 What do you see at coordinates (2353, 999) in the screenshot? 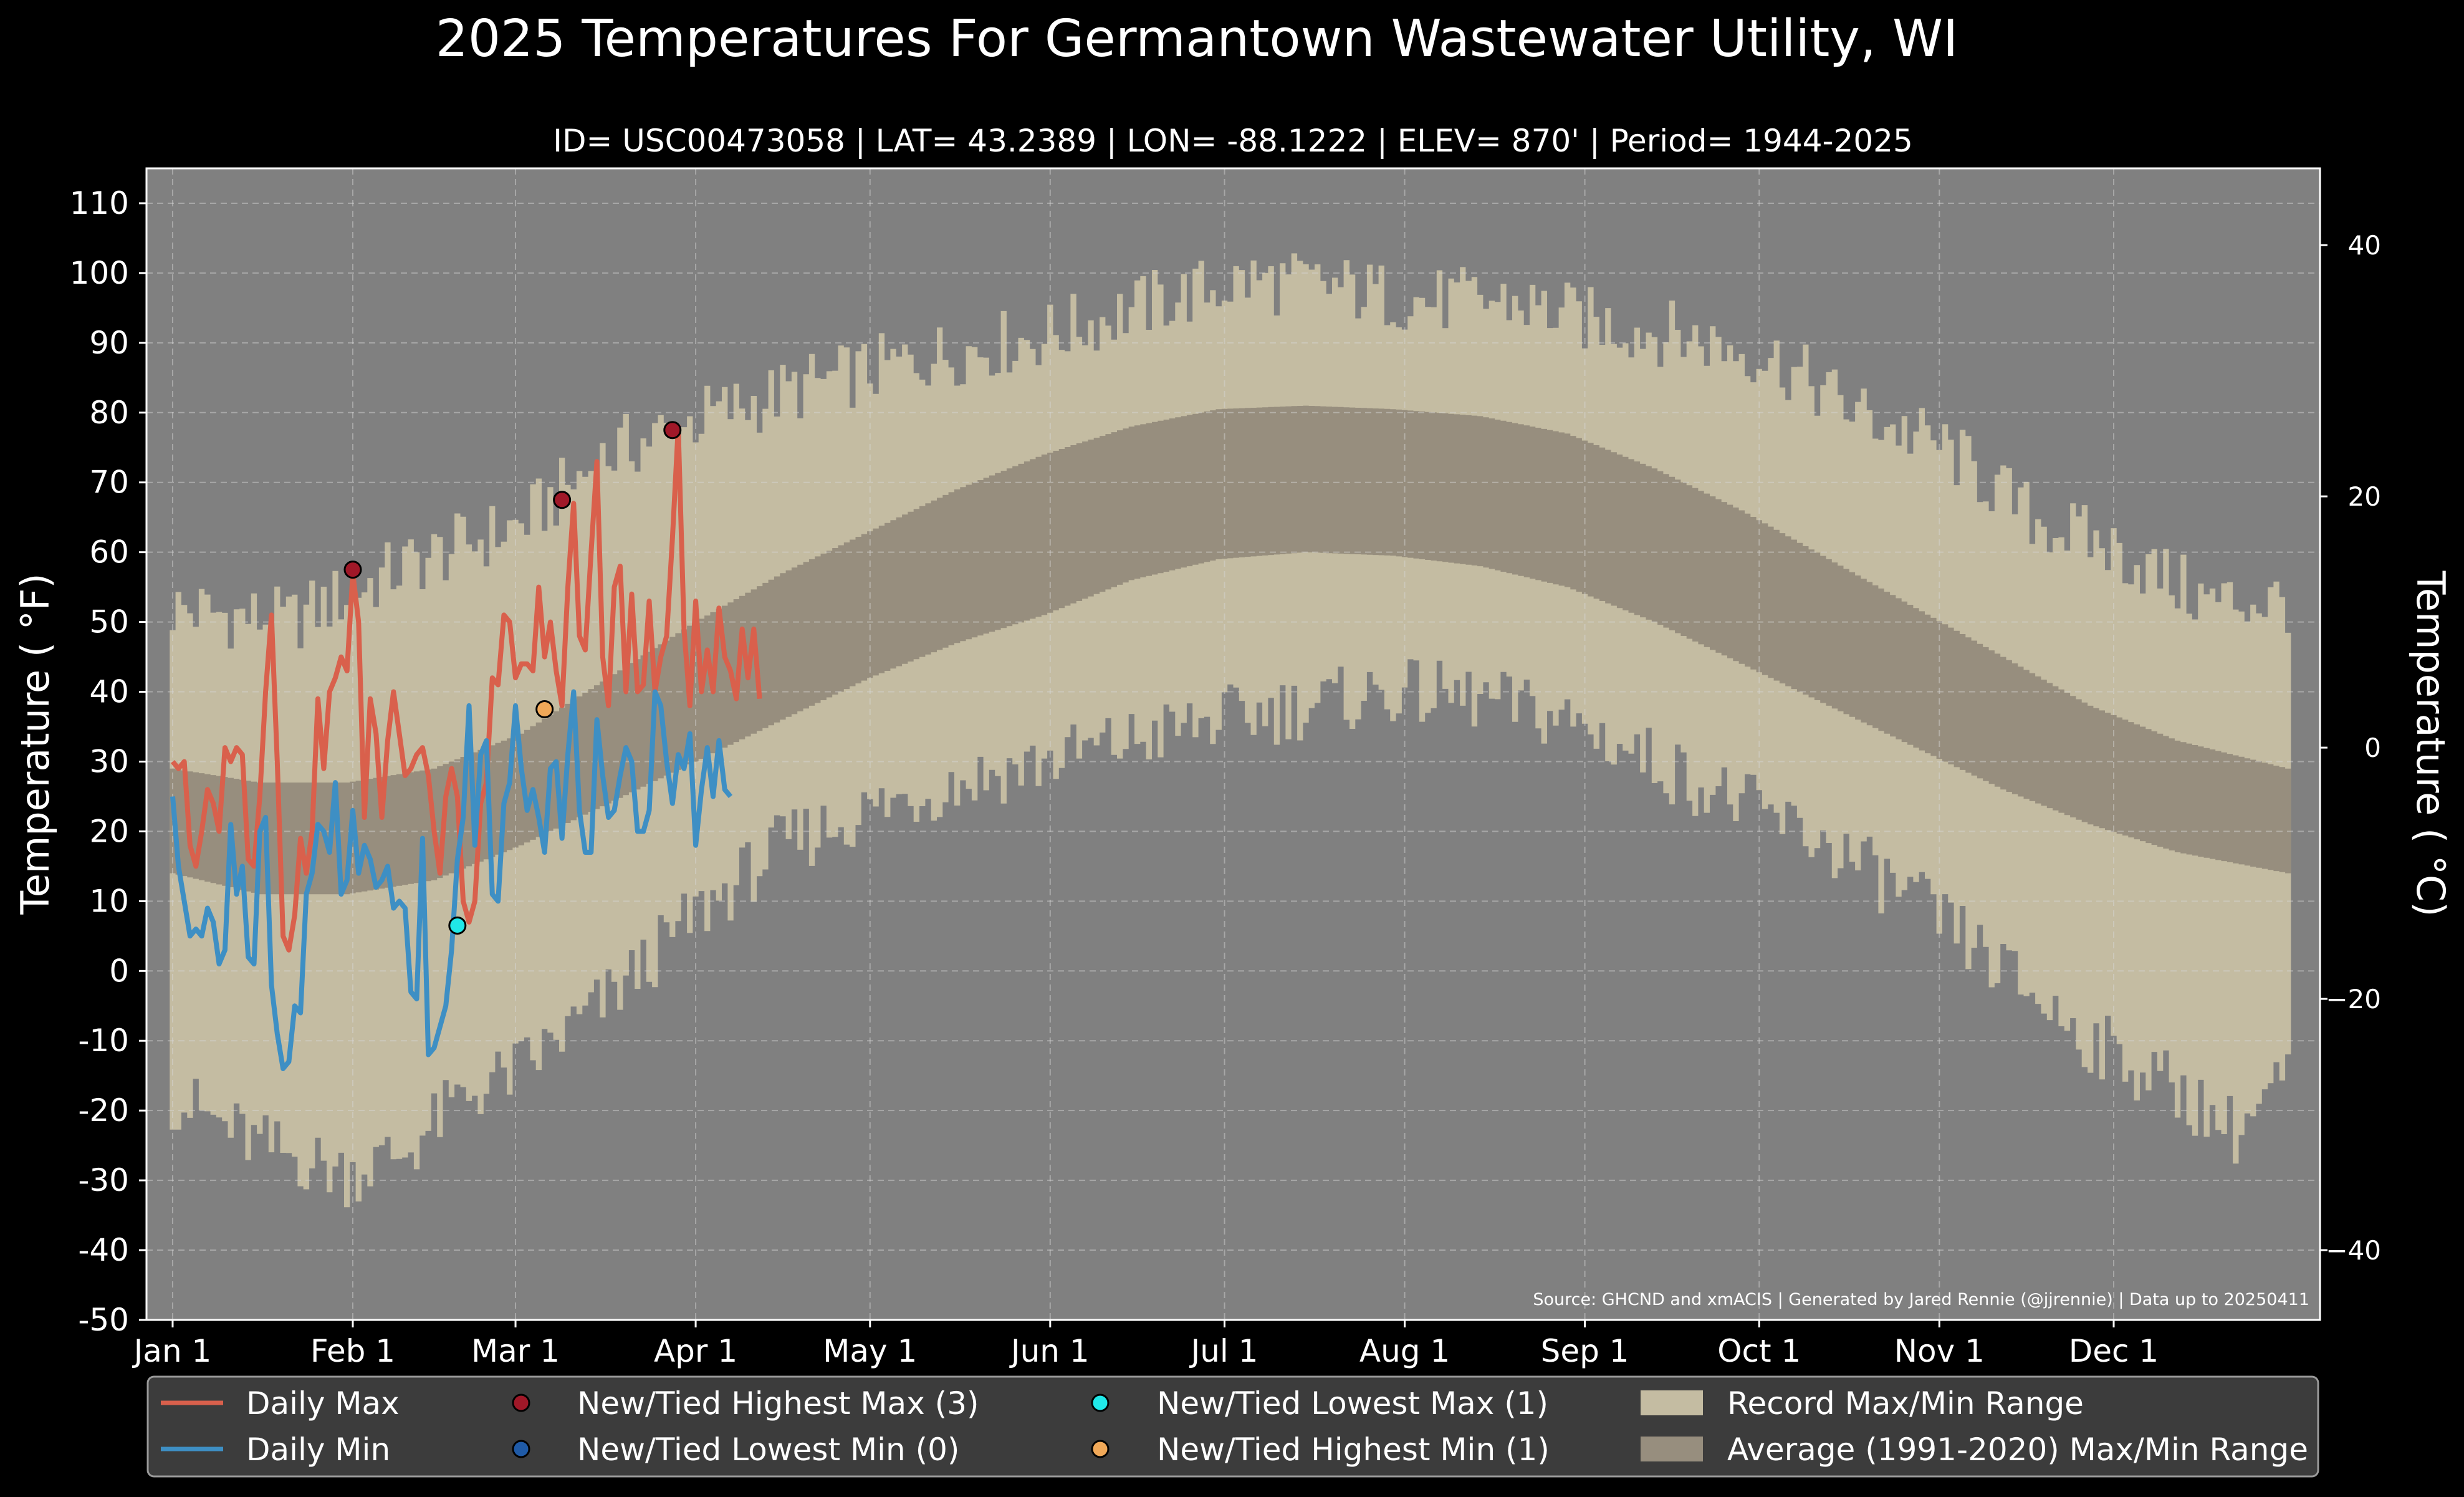
I see `y-tick-label-right: −20` at bounding box center [2353, 999].